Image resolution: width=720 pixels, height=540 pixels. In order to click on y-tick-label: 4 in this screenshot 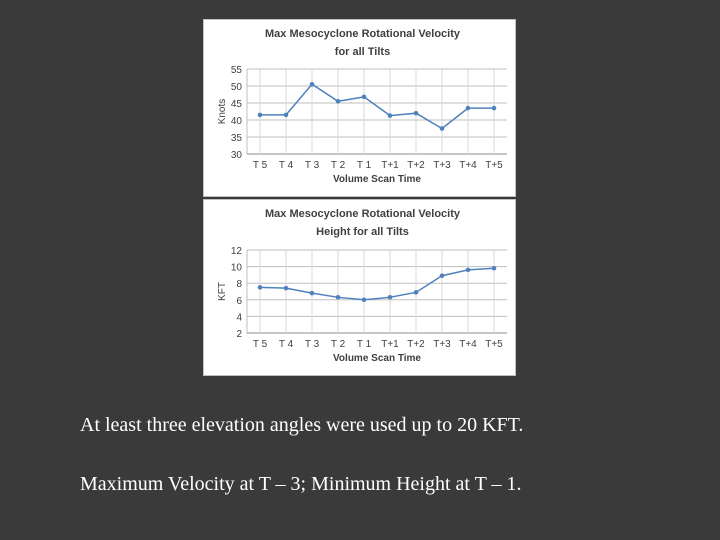, I will do `click(239, 317)`.